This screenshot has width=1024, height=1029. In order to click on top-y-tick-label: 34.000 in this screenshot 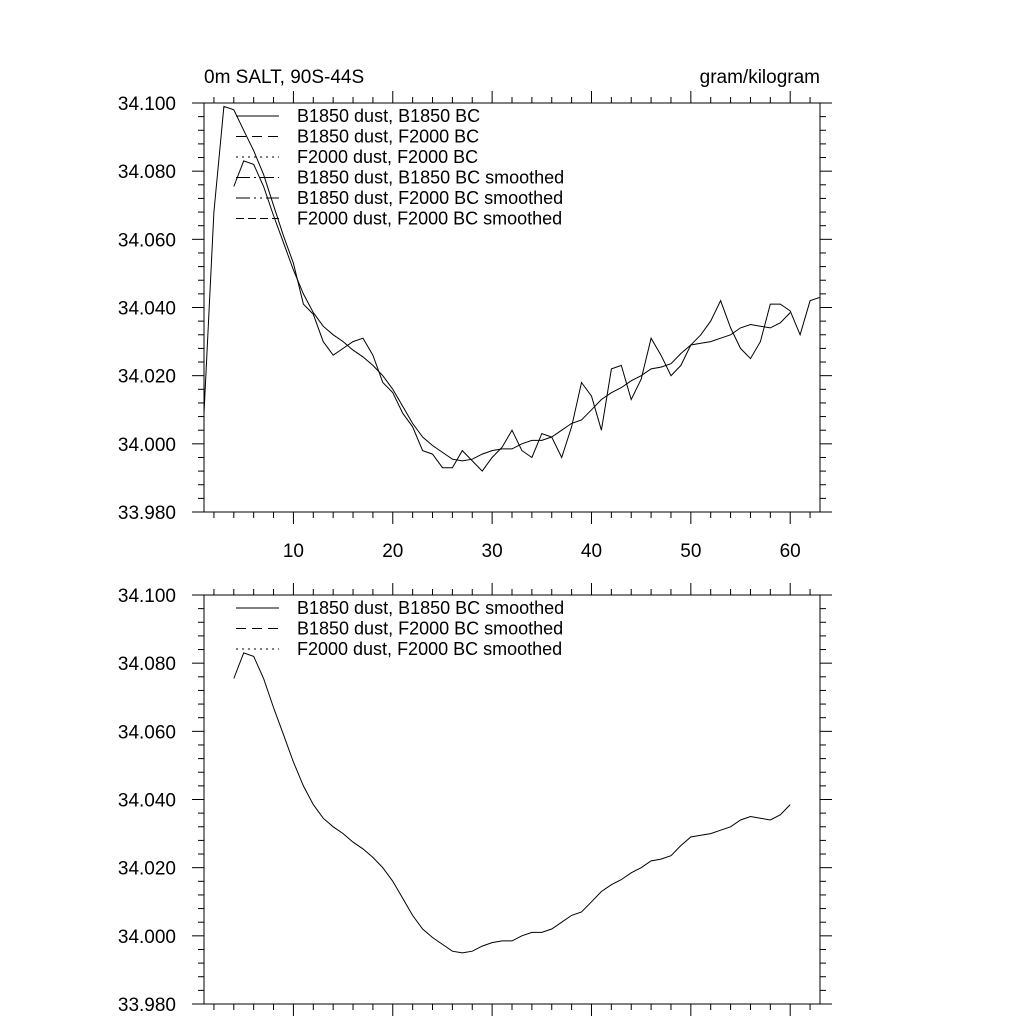, I will do `click(147, 445)`.